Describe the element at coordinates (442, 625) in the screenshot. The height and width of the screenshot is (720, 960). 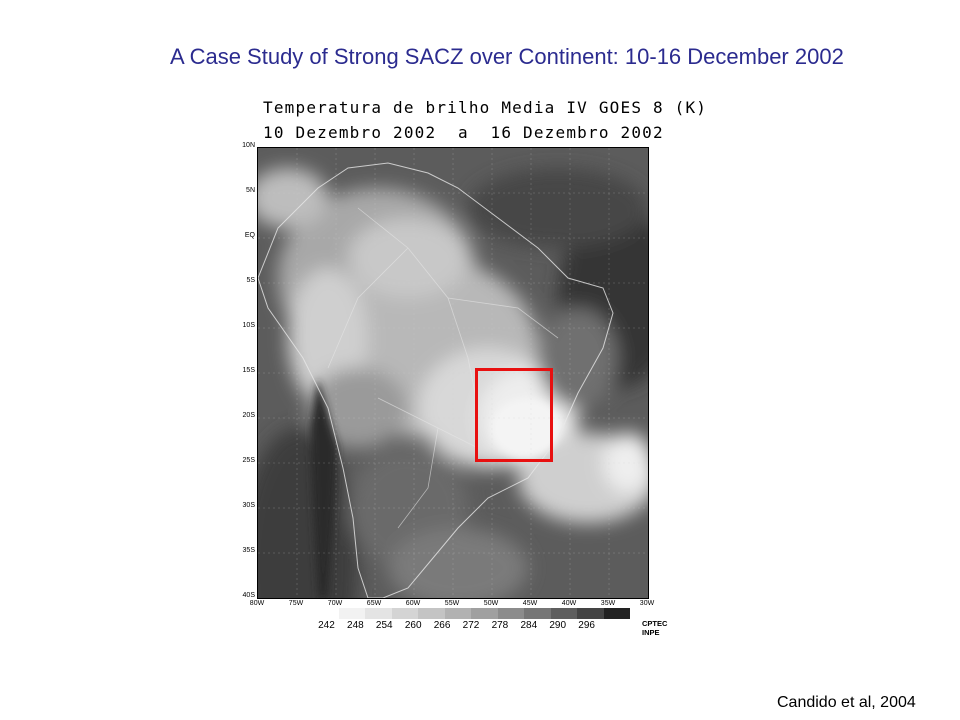
I see `colorbar-label: 266` at that location.